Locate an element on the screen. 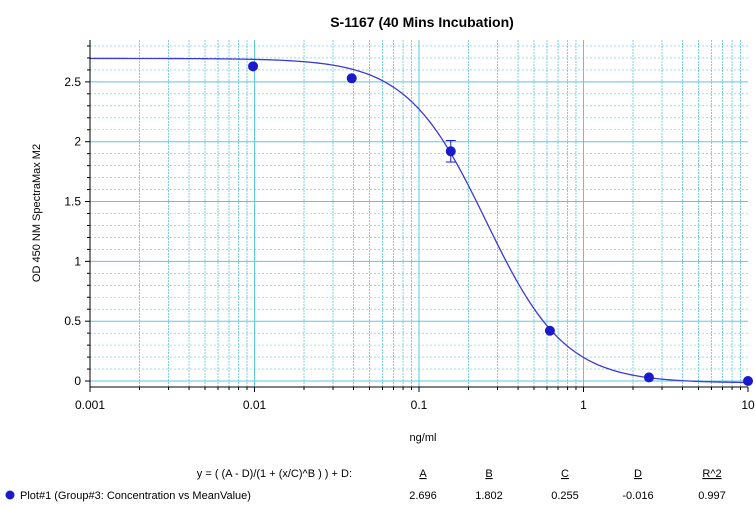  y-tick-label: 1.5 is located at coordinates (72, 202).